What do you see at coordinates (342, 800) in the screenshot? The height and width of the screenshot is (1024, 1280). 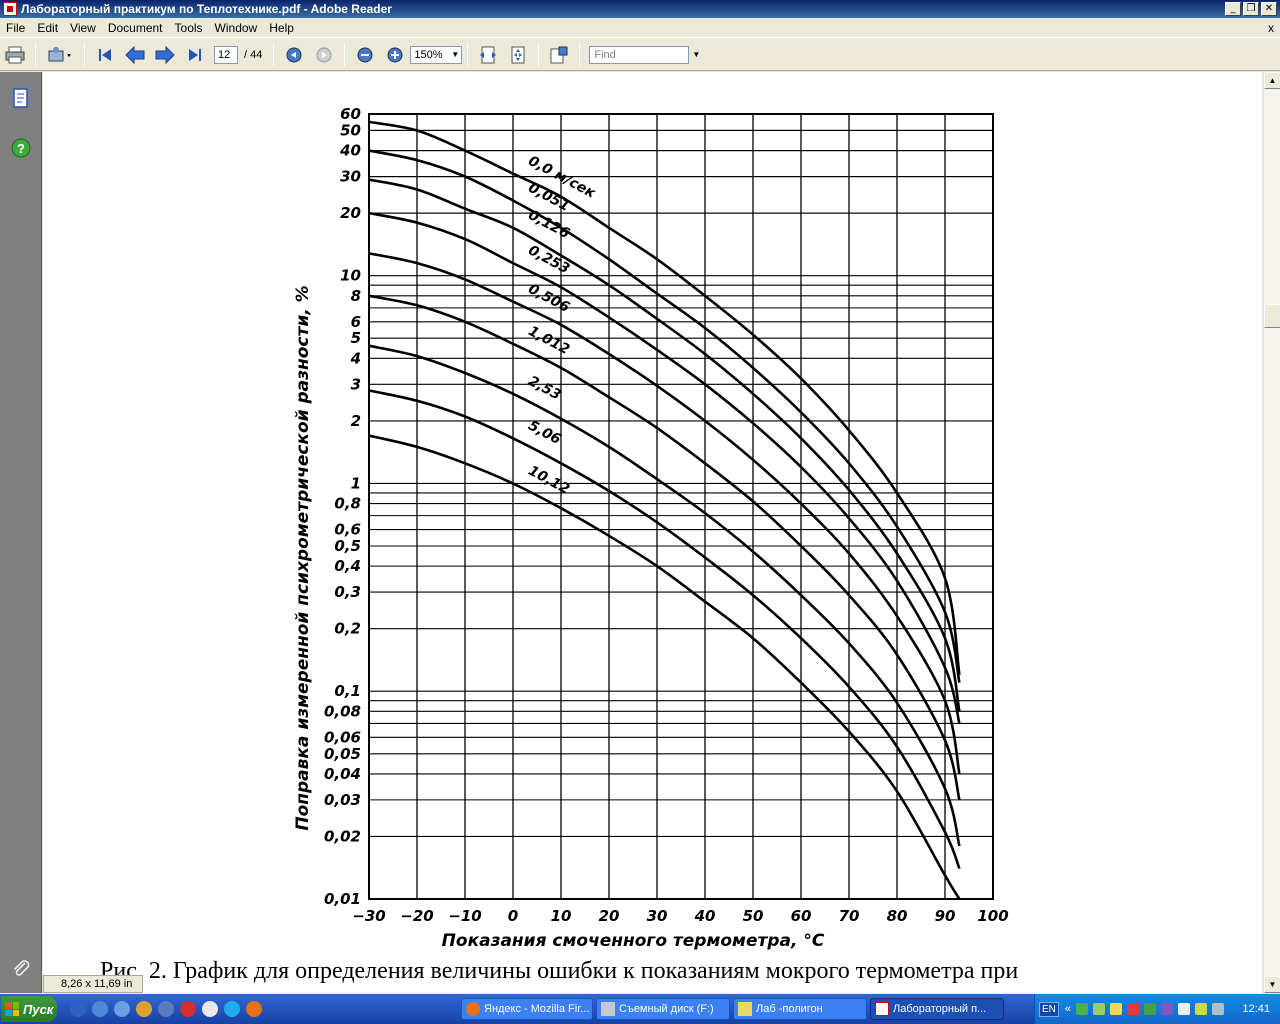 I see `y-tick-label: 0,03` at bounding box center [342, 800].